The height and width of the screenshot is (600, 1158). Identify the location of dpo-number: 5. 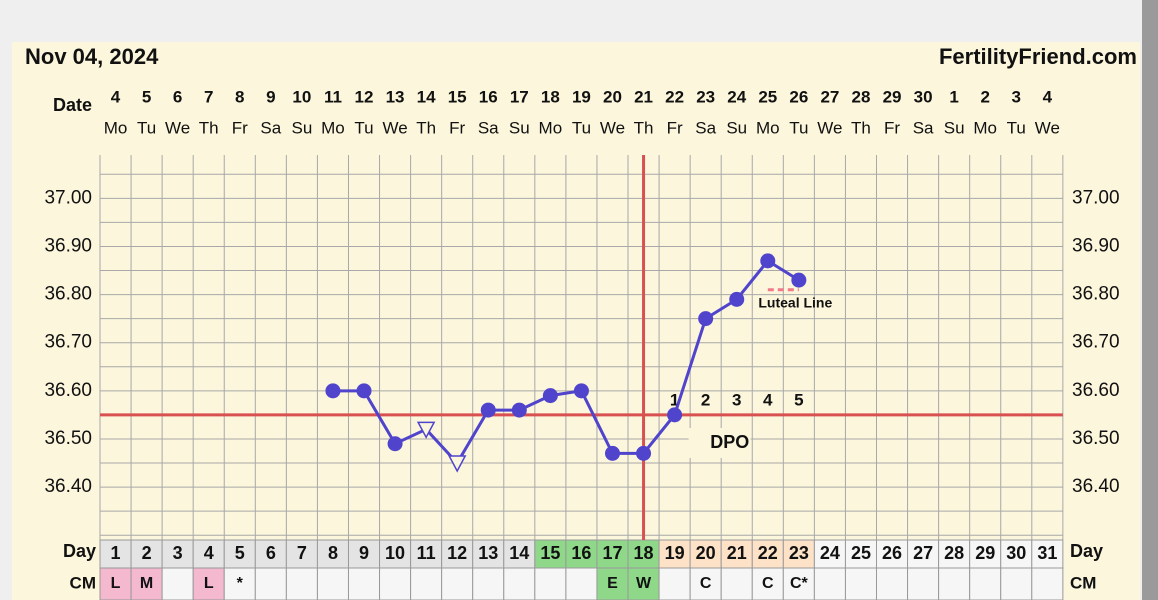
(798, 399).